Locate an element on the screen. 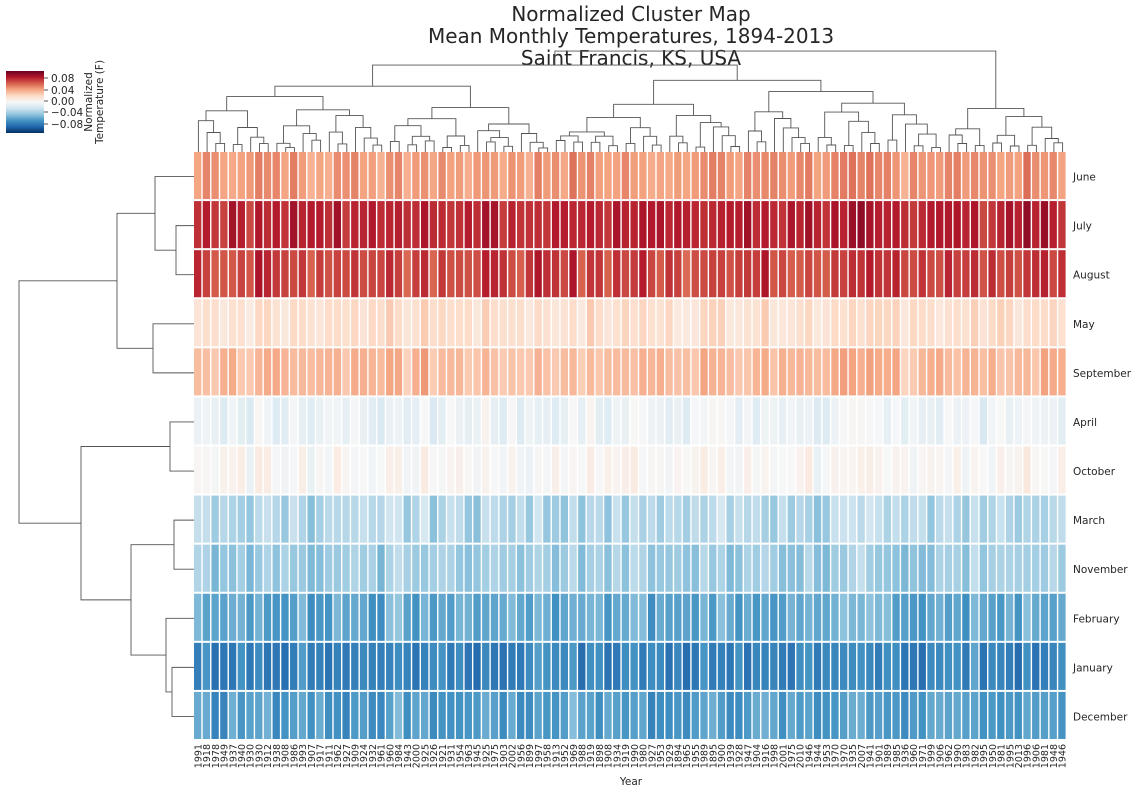  column-label: 1930 is located at coordinates (260, 756).